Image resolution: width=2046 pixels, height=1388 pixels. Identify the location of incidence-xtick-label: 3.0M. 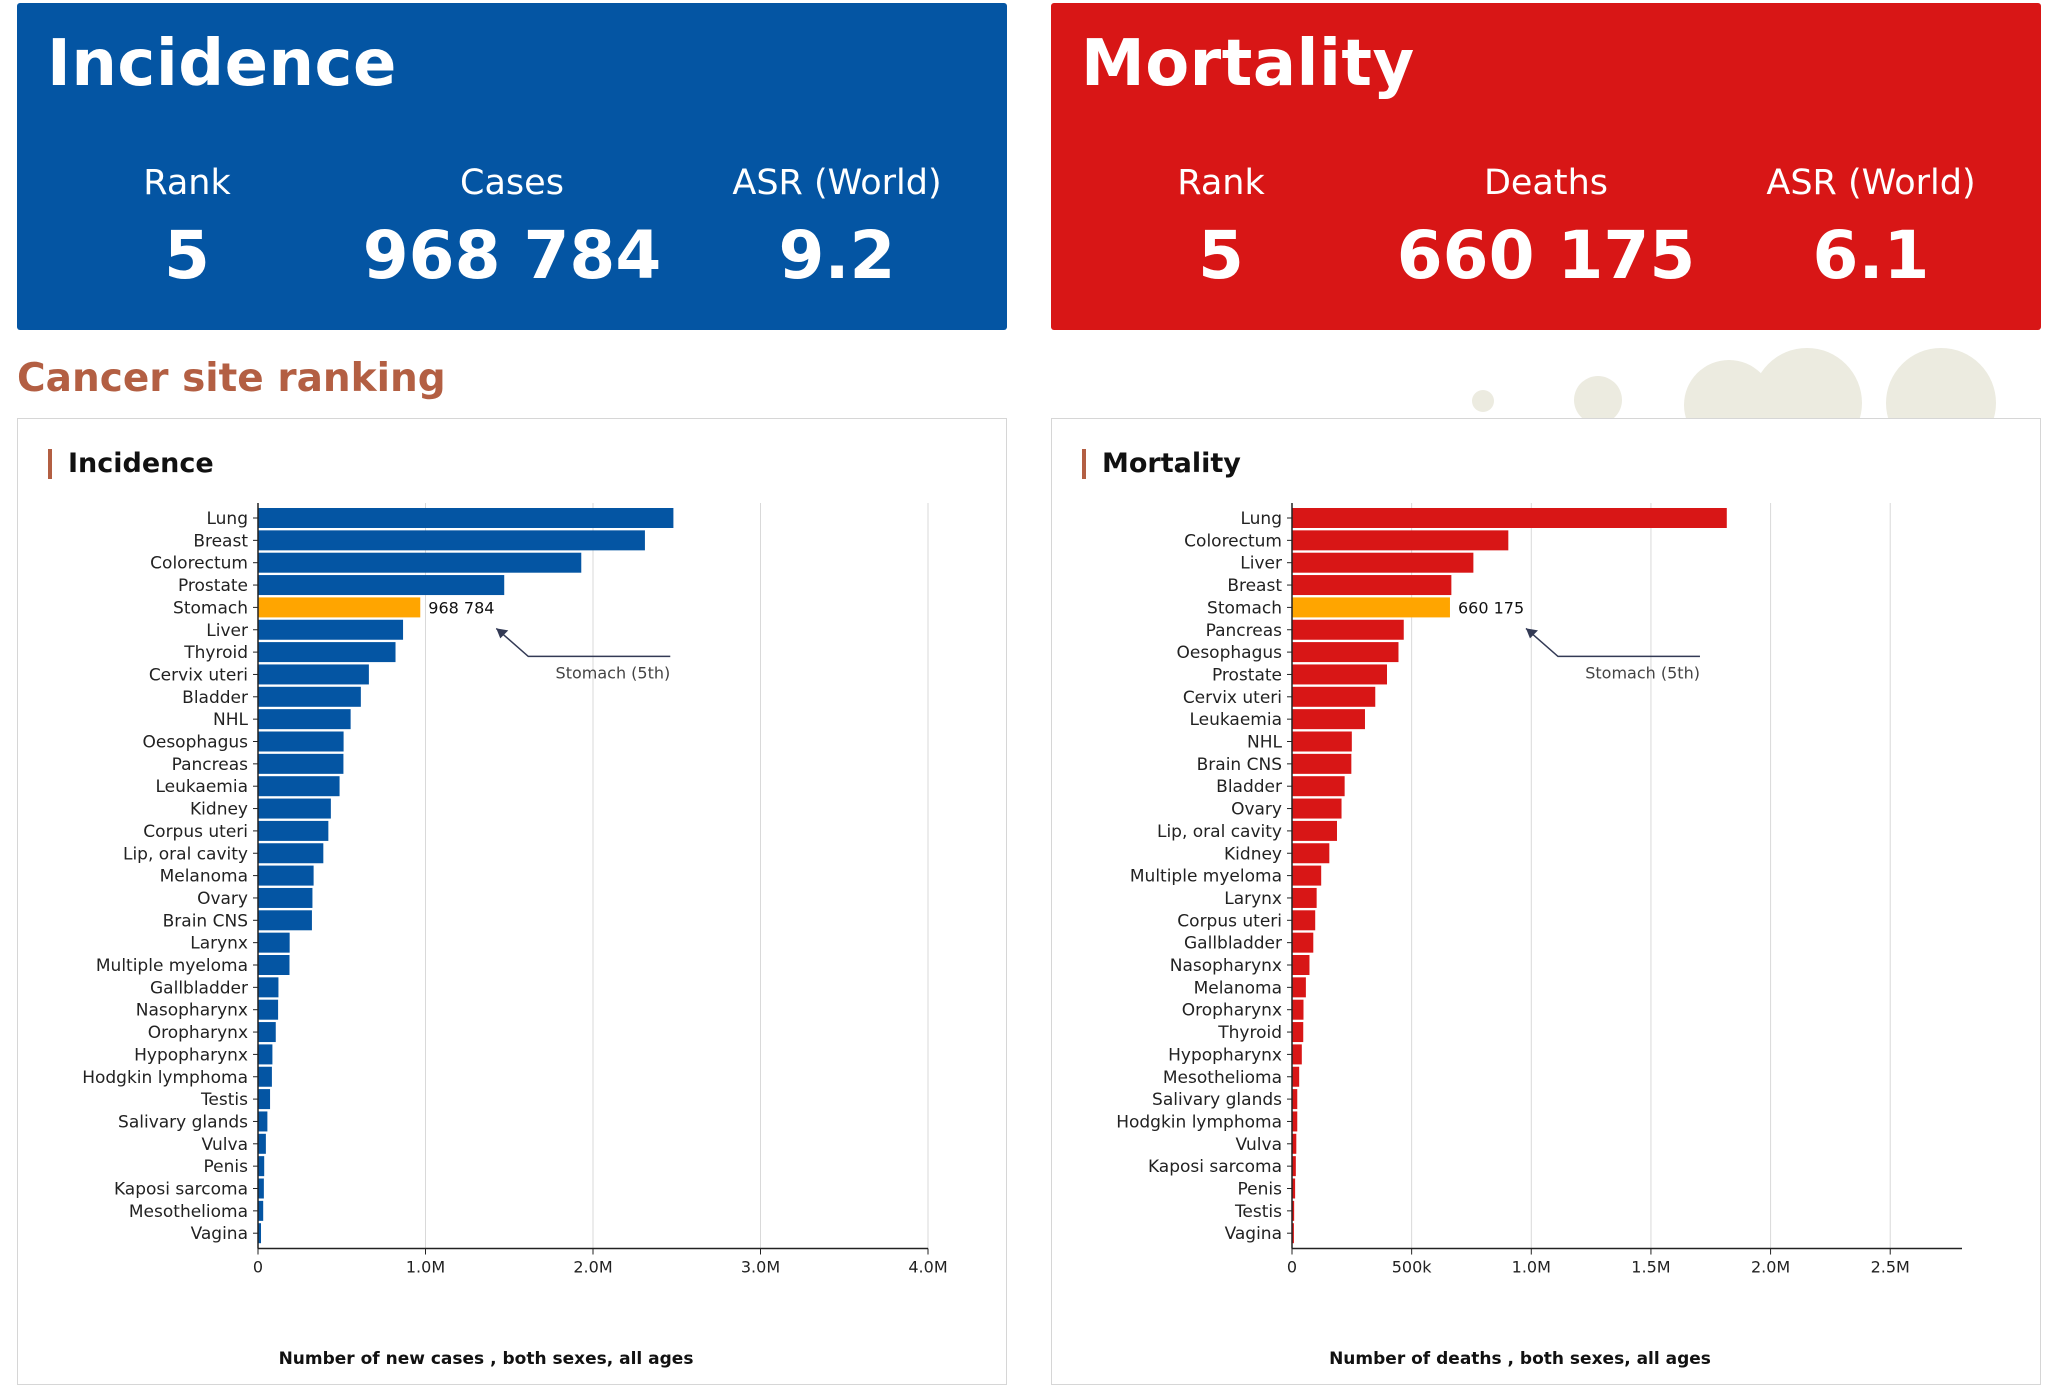
(760, 1267).